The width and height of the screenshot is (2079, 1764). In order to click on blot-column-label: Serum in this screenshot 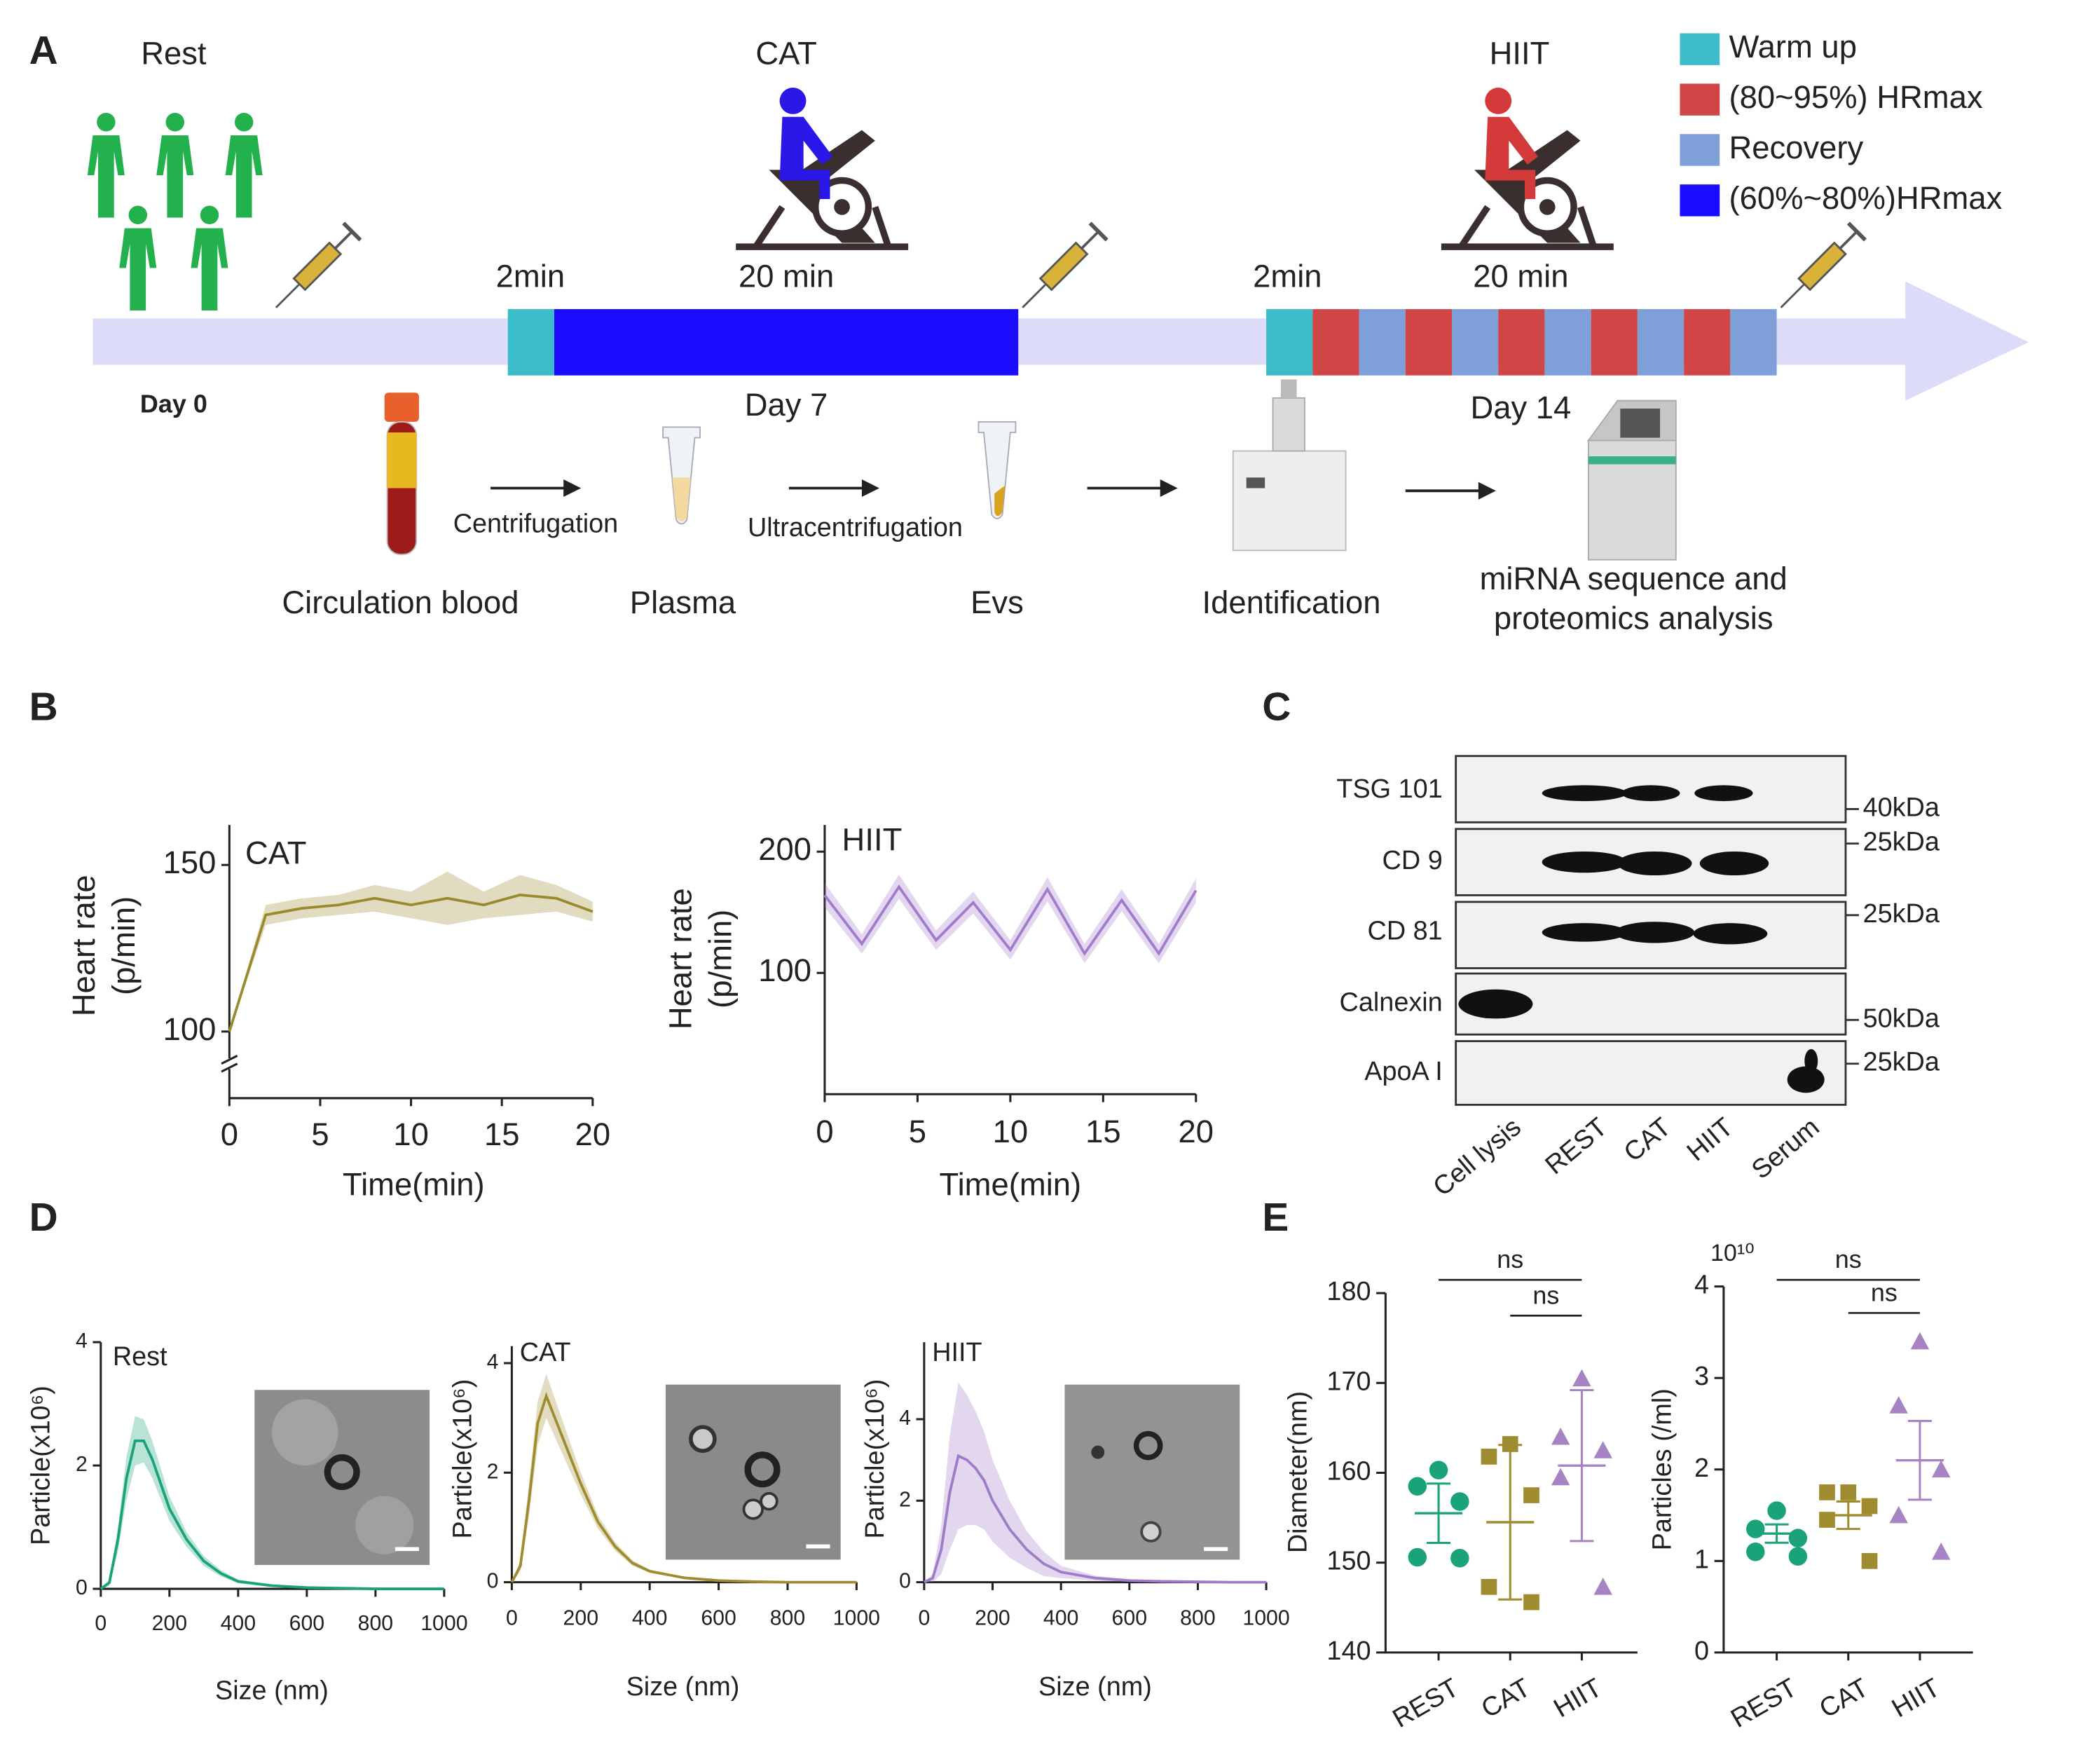, I will do `click(1785, 1148)`.